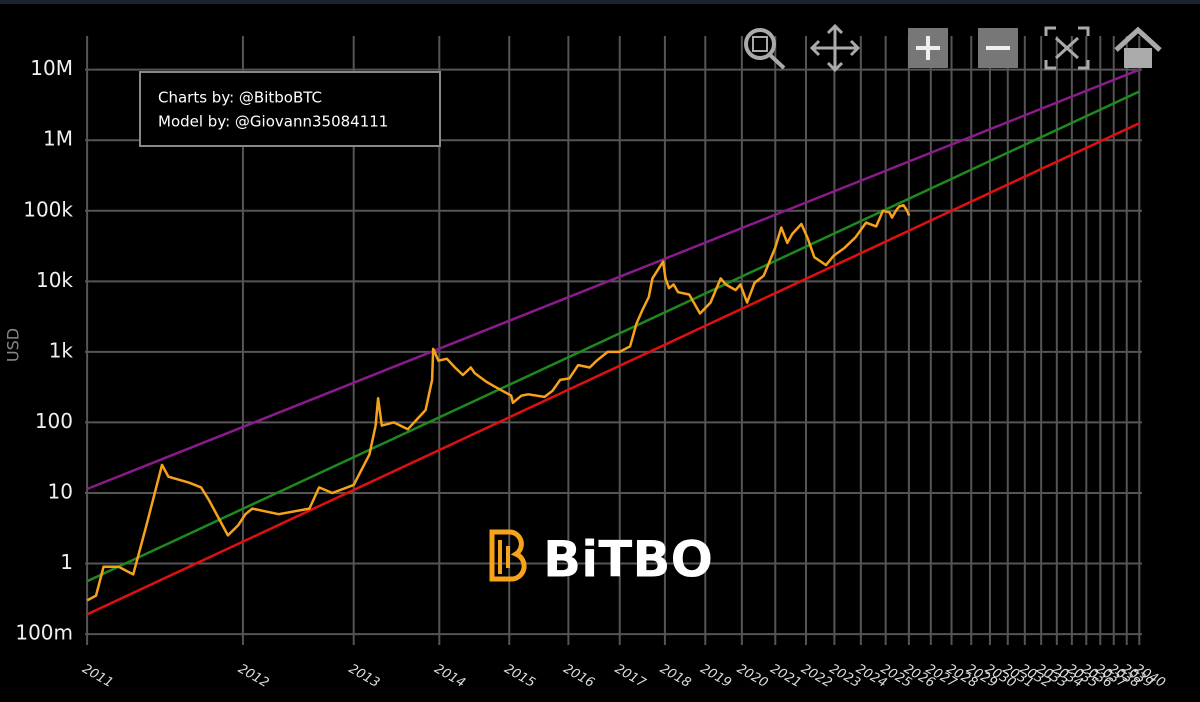 This screenshot has width=1200, height=702. Describe the element at coordinates (61, 350) in the screenshot. I see `y-tick-label: 1k` at that location.